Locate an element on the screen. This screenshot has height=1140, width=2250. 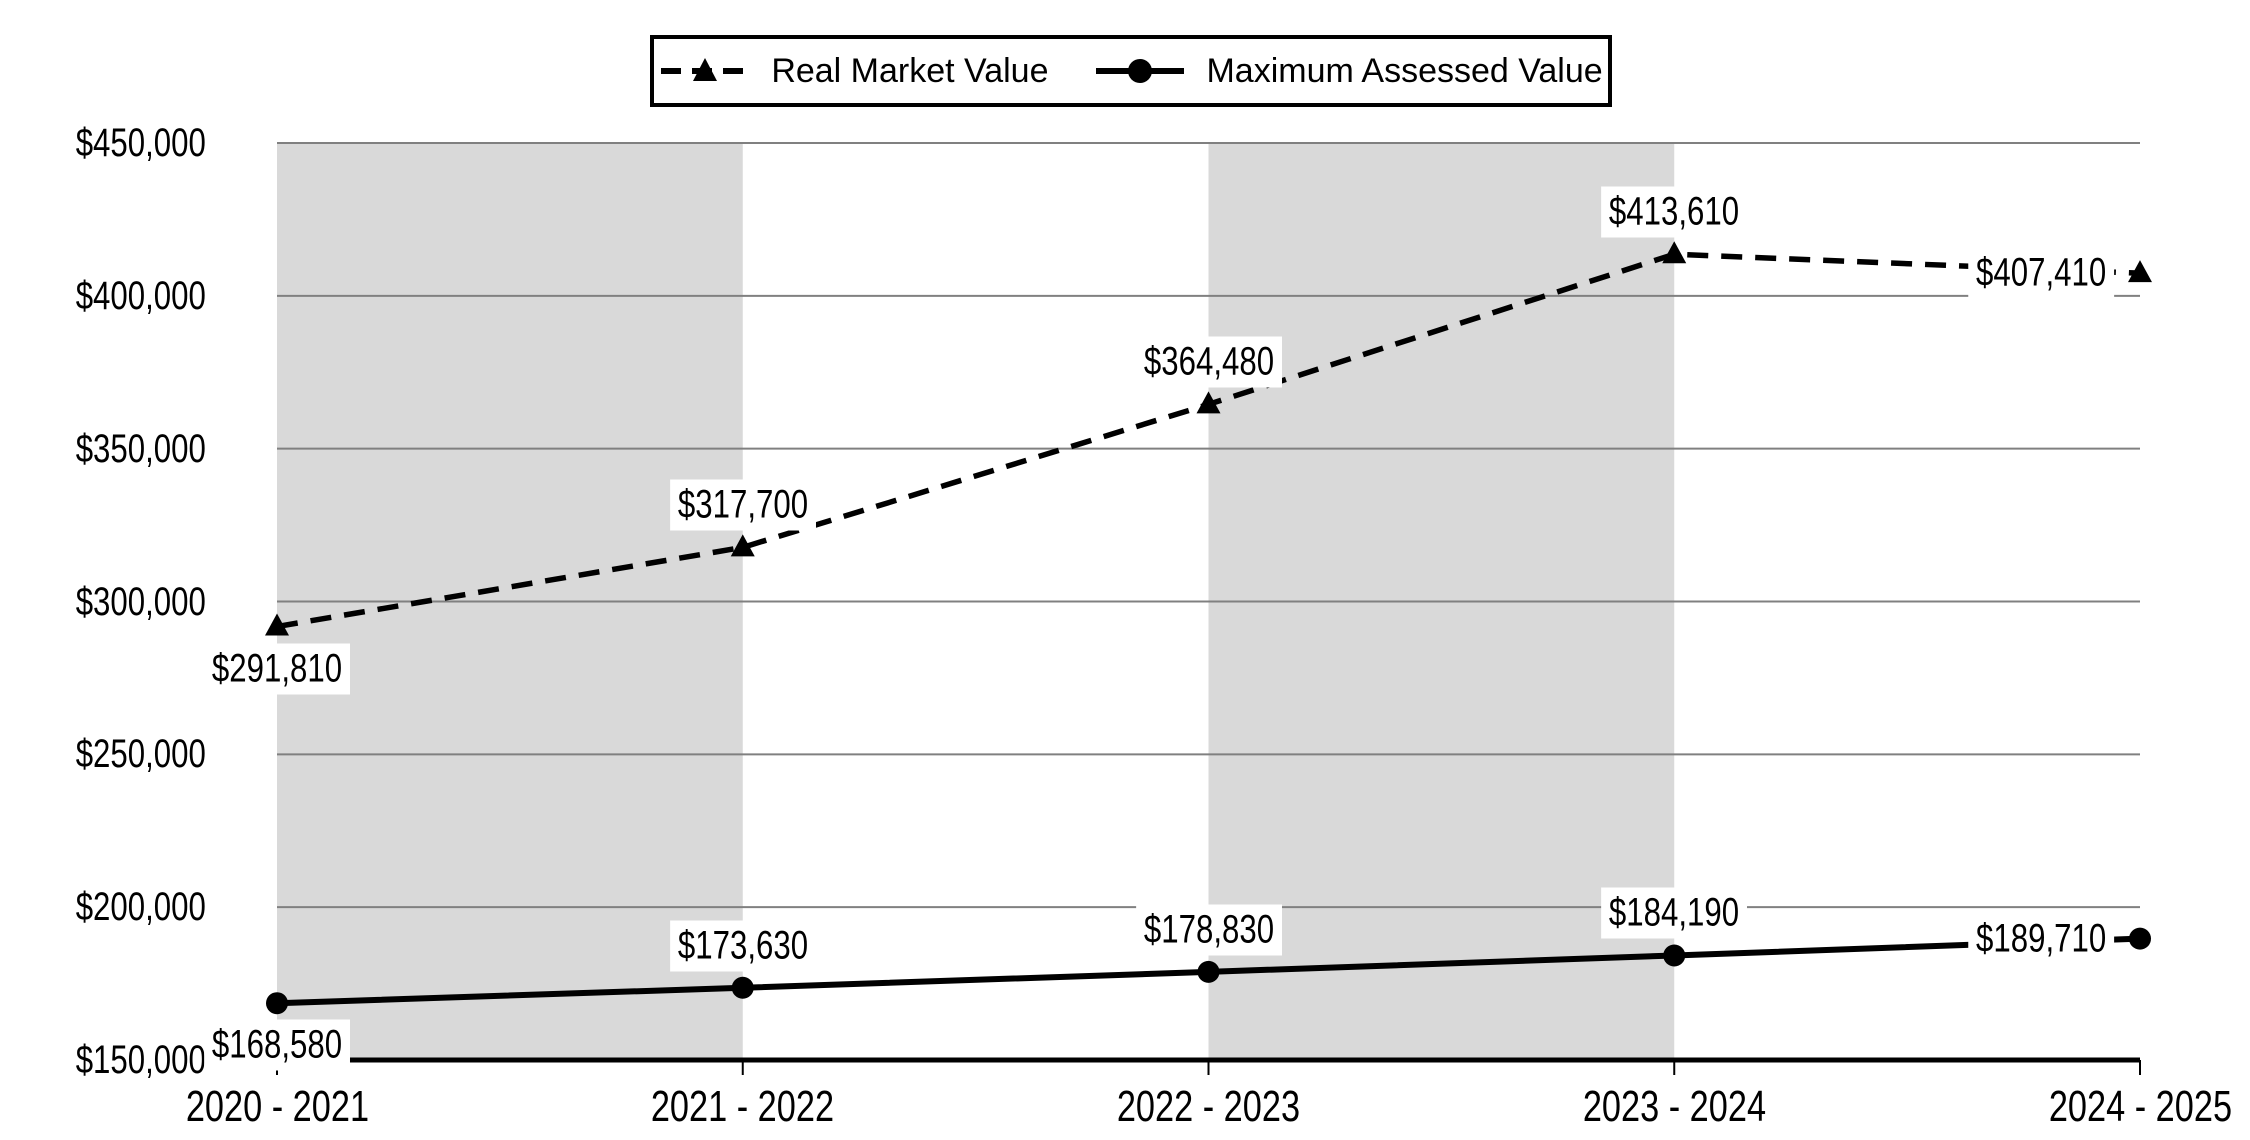
y-axis-tick-label: $300,000 is located at coordinates (140, 601).